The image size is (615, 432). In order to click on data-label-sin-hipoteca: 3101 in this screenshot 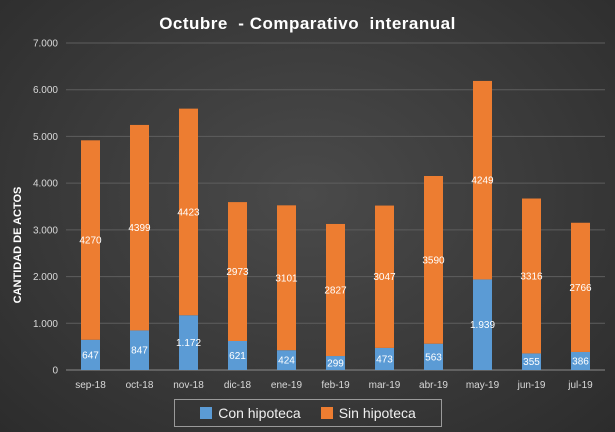, I will do `click(286, 278)`.